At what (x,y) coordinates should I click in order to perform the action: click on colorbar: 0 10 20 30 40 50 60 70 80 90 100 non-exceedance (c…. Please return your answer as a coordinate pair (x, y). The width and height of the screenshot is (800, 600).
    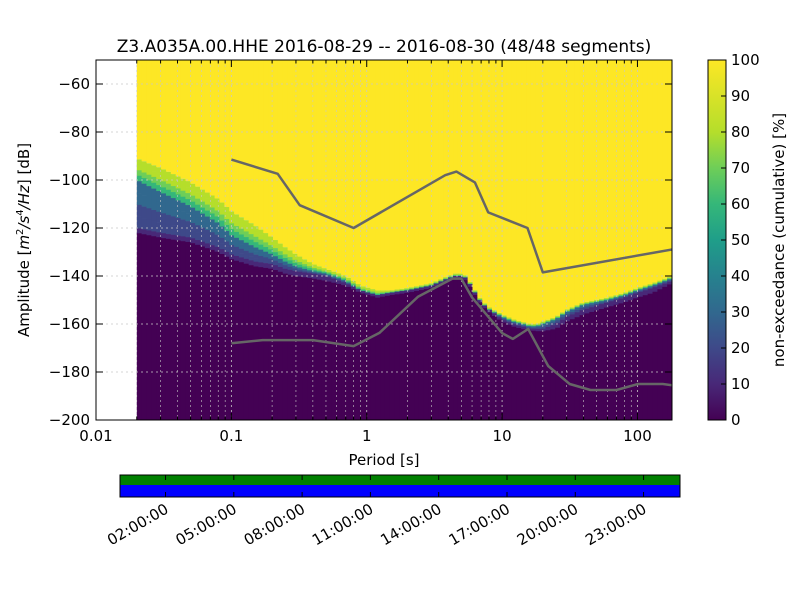
    Looking at the image, I should click on (747, 240).